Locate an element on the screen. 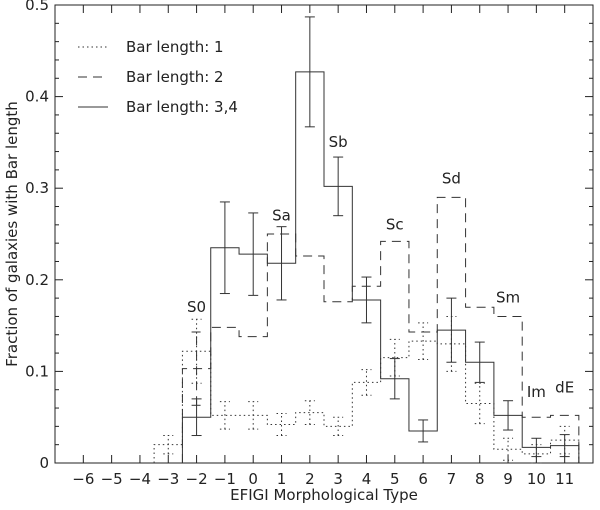  x-tick-label: 10 is located at coordinates (536, 479).